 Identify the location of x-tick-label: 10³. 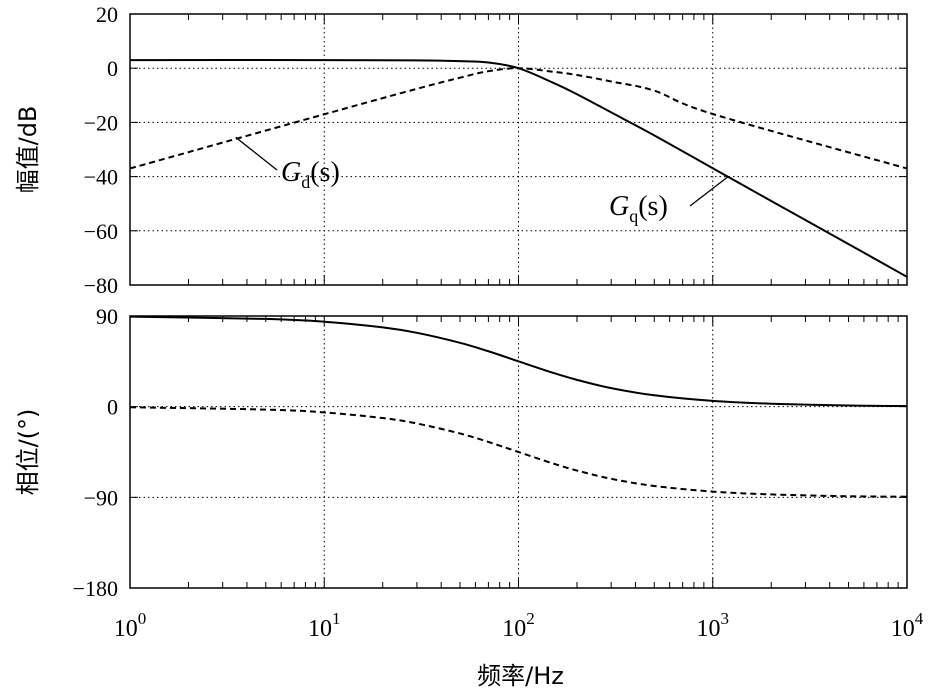
(713, 625).